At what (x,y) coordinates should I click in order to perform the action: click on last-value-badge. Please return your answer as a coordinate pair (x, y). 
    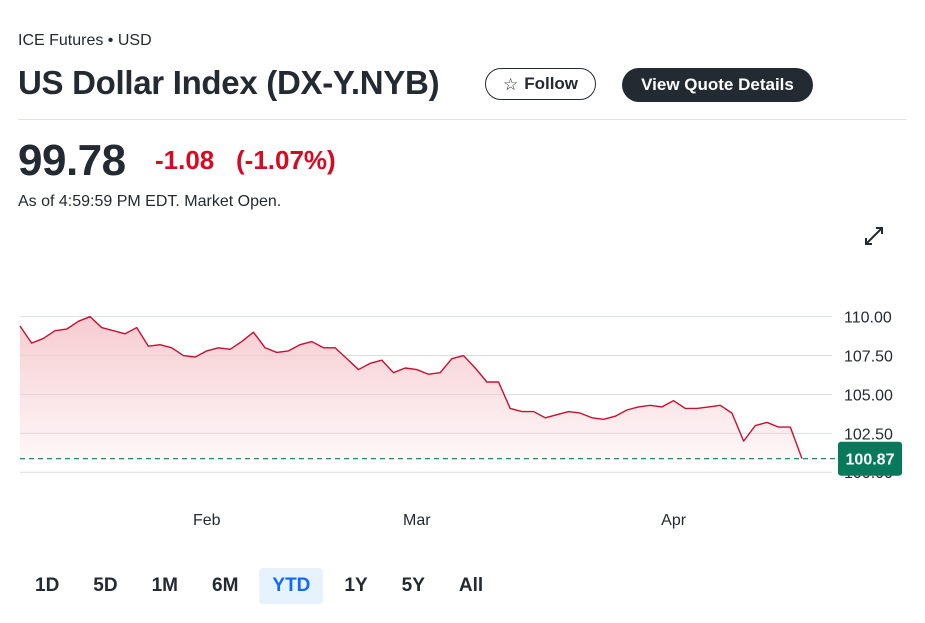
    Looking at the image, I should click on (870, 458).